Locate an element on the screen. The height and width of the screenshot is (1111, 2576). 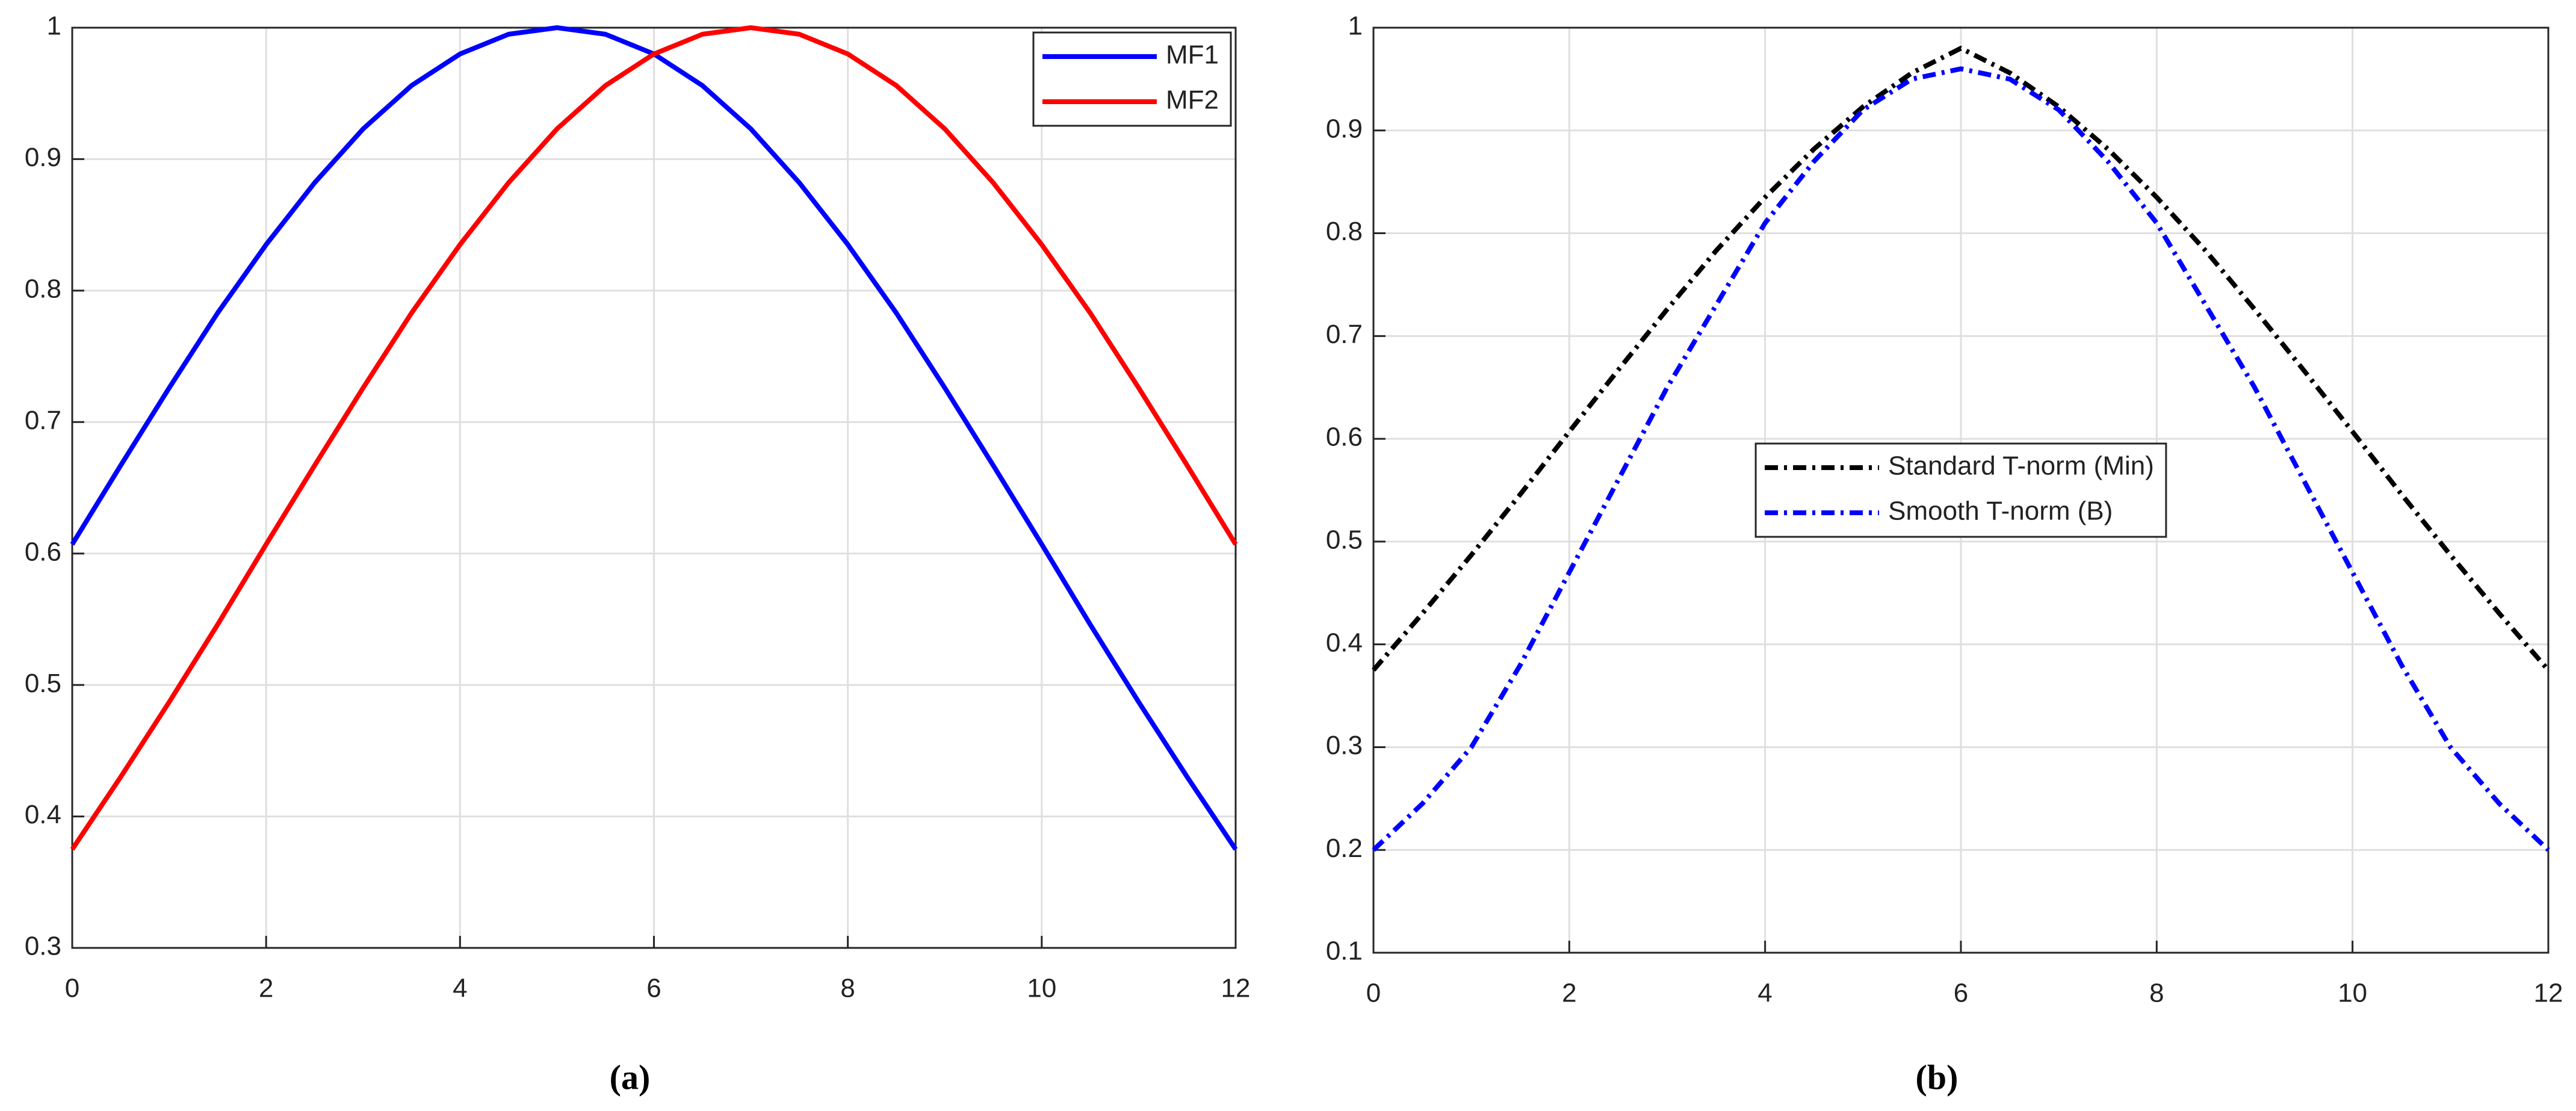
caption: (a) is located at coordinates (630, 1077).